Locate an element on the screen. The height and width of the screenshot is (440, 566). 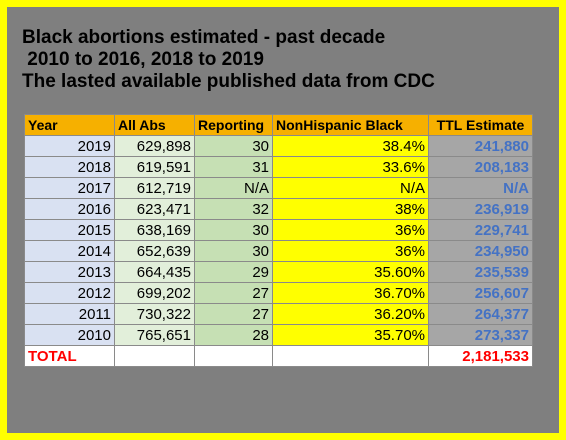
year-cell: 2013 is located at coordinates (69, 272).